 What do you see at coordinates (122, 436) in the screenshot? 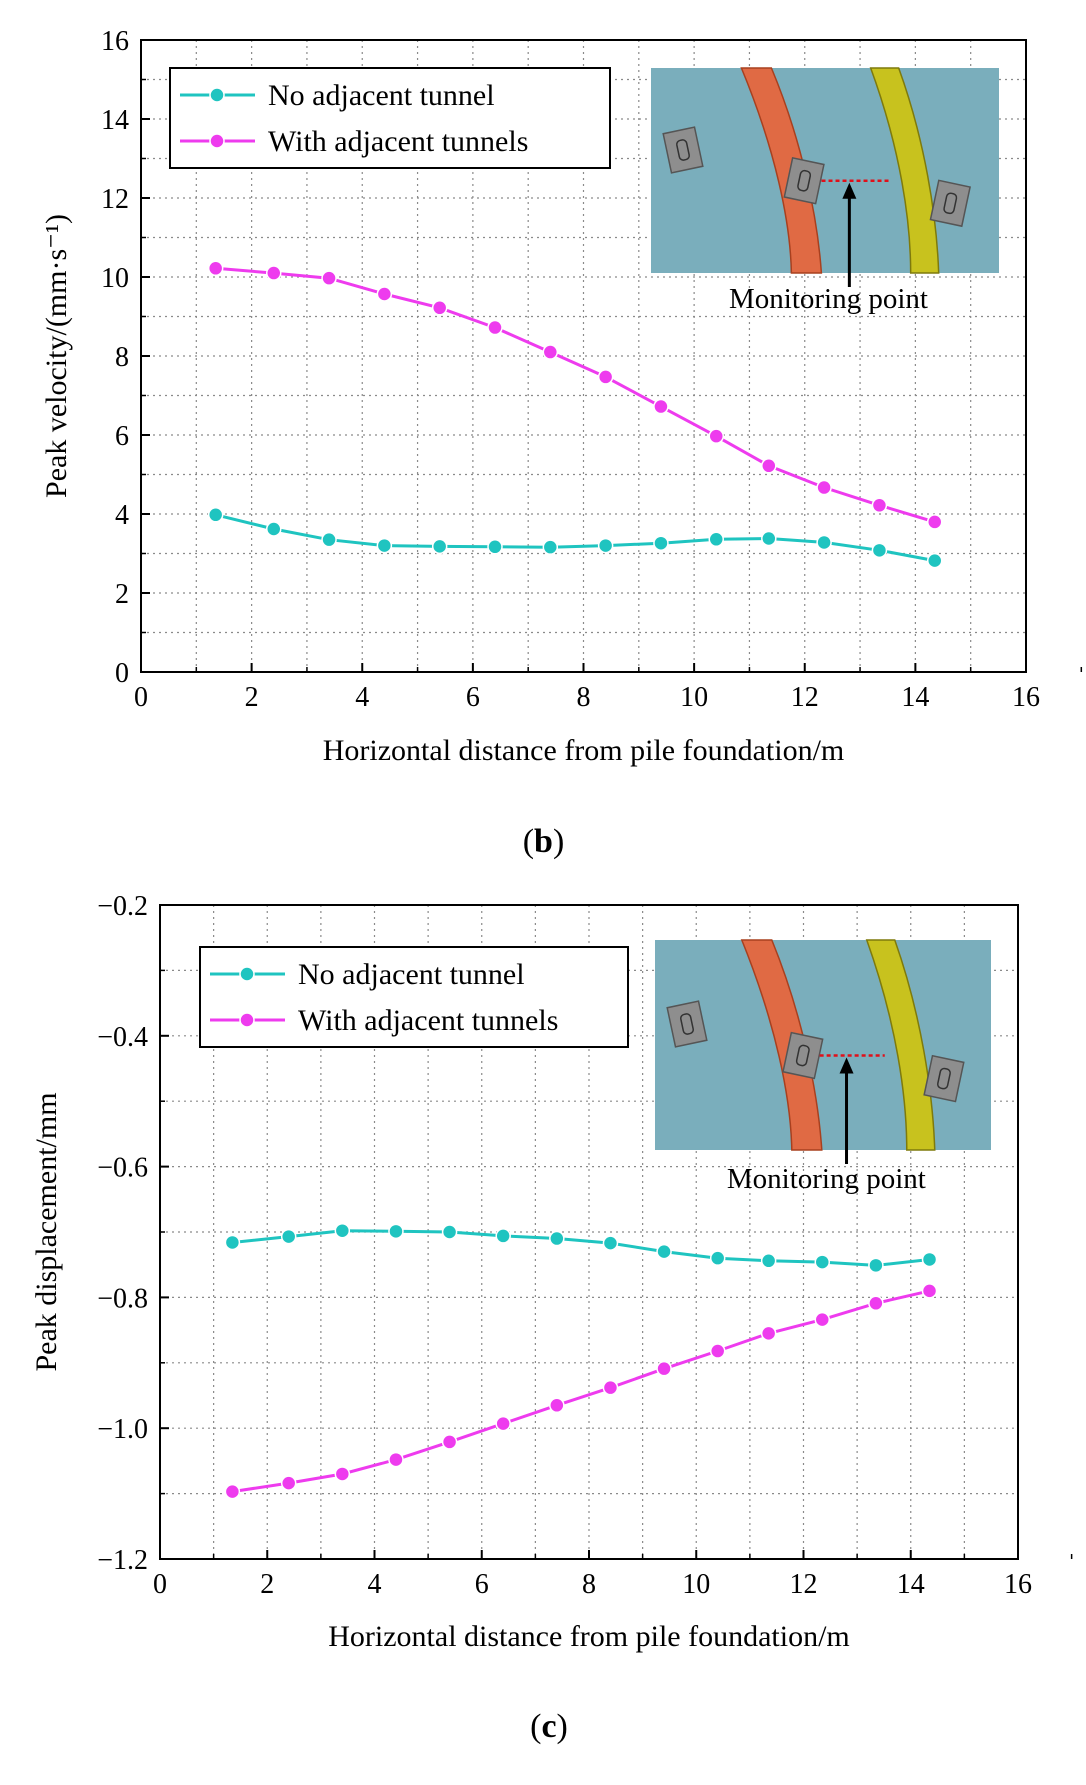
I see `y-tick-label: 6` at bounding box center [122, 436].